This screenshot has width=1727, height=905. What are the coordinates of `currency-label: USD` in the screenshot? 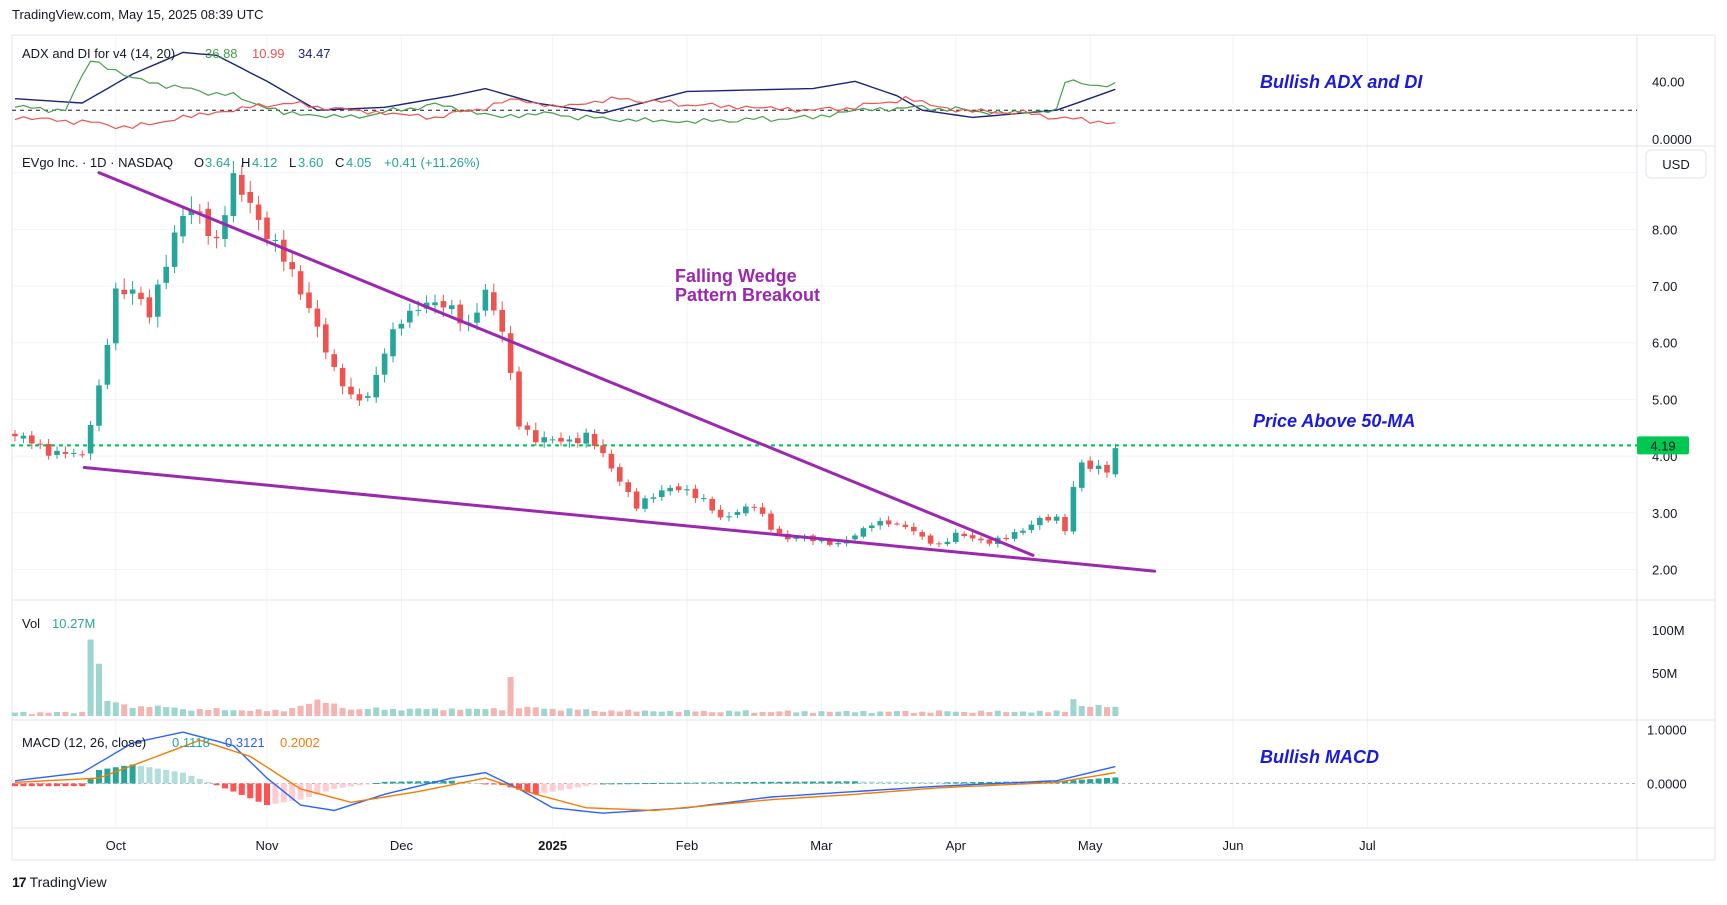 It's located at (1675, 164).